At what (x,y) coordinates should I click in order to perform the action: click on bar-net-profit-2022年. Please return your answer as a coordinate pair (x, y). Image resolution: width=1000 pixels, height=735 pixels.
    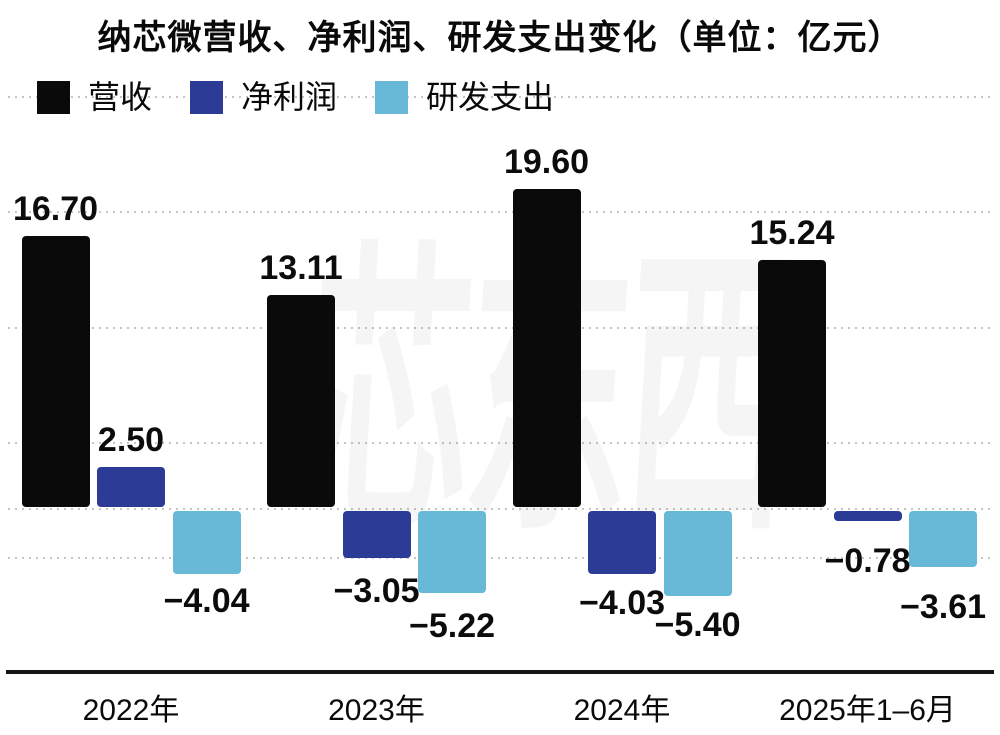
    Looking at the image, I should click on (131, 487).